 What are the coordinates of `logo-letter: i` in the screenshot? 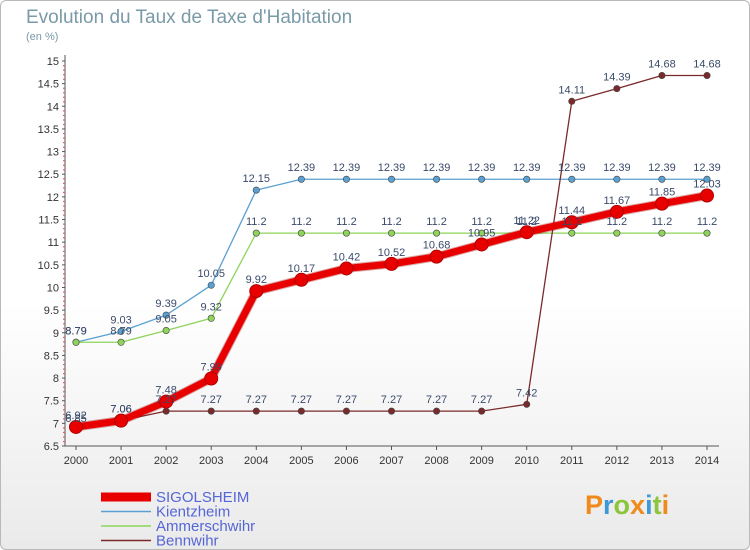 It's located at (665, 505).